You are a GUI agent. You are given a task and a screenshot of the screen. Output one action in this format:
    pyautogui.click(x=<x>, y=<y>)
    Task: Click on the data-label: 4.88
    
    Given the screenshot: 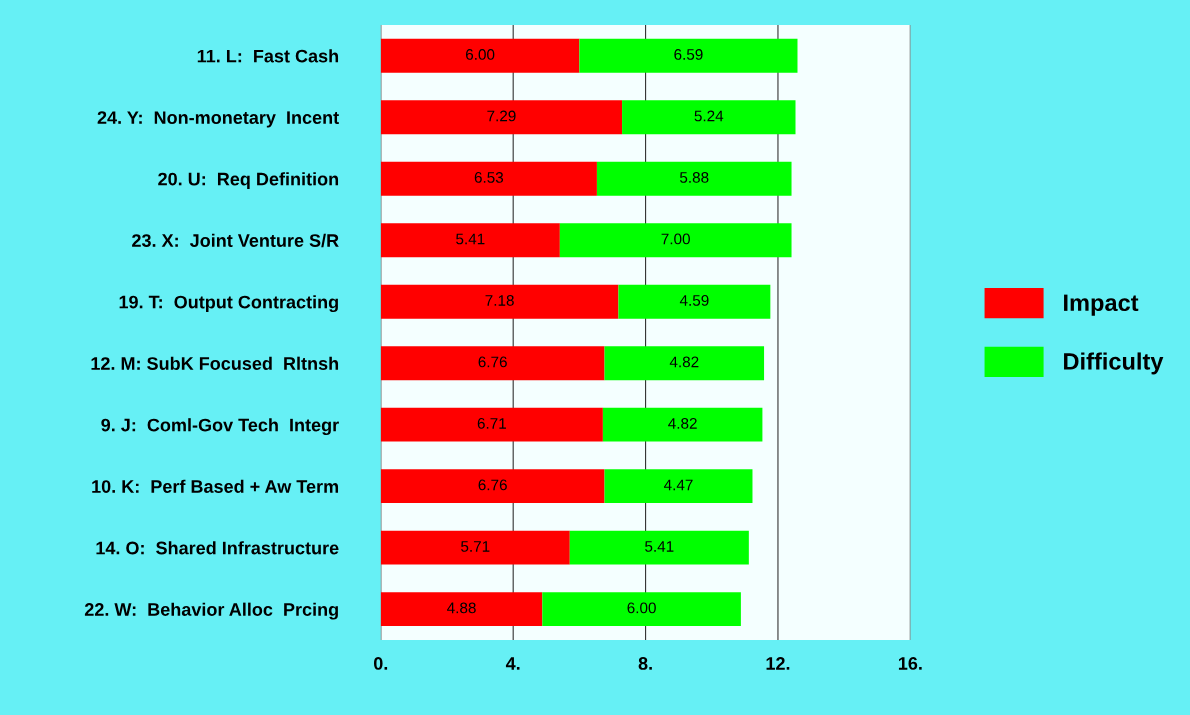 What is the action you would take?
    pyautogui.click(x=461, y=608)
    